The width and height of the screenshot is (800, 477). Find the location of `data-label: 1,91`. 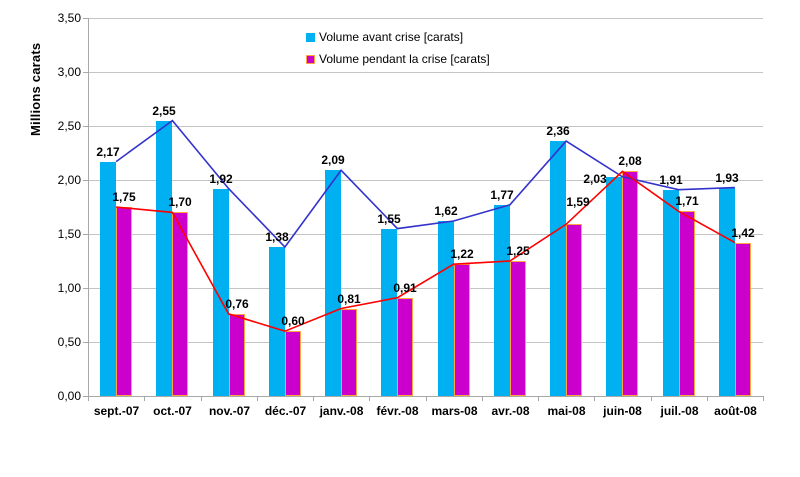

data-label: 1,91 is located at coordinates (671, 180).